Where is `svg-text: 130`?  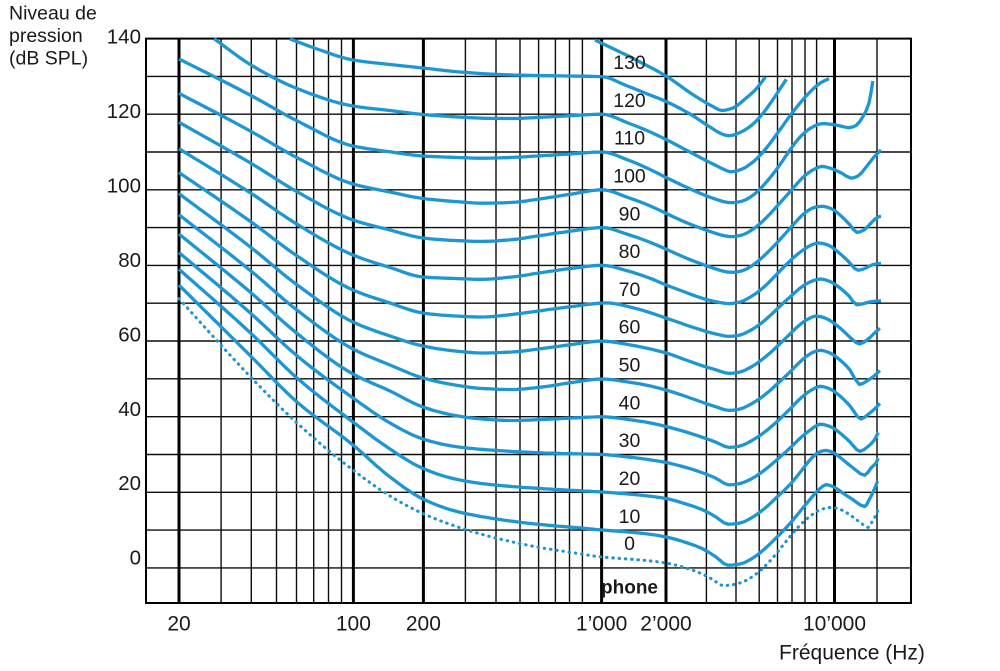
svg-text: 130 is located at coordinates (629, 63).